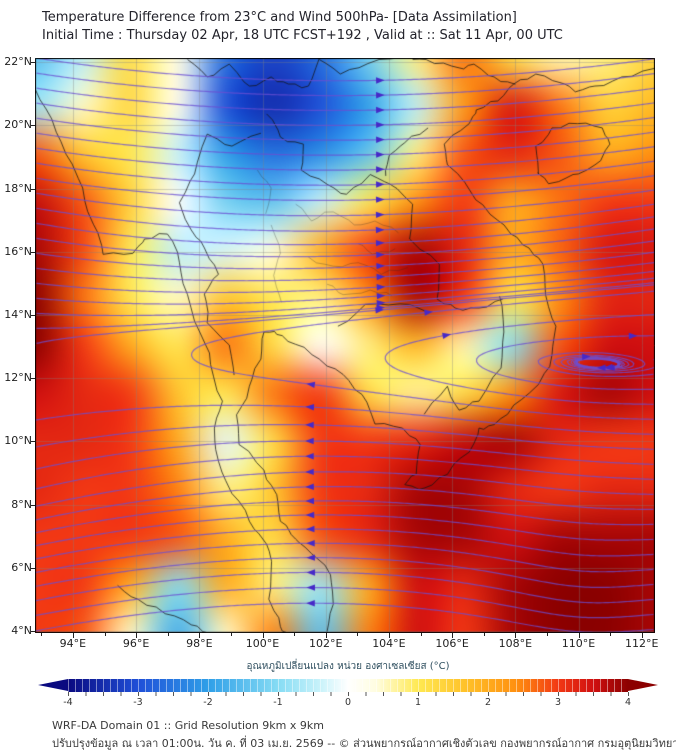  Describe the element at coordinates (18, 251) in the screenshot. I see `lat-tick-label: 16°N` at that location.